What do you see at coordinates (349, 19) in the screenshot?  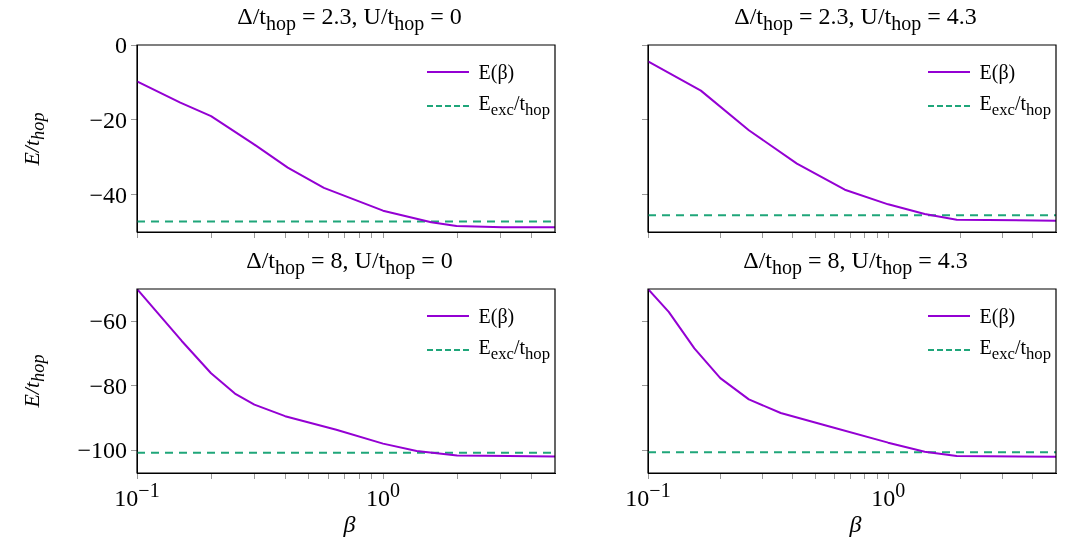 I see `chart-title: Δ/t$_{hop}$ = 2.3, U/t$_{hop}$ = 0` at bounding box center [349, 19].